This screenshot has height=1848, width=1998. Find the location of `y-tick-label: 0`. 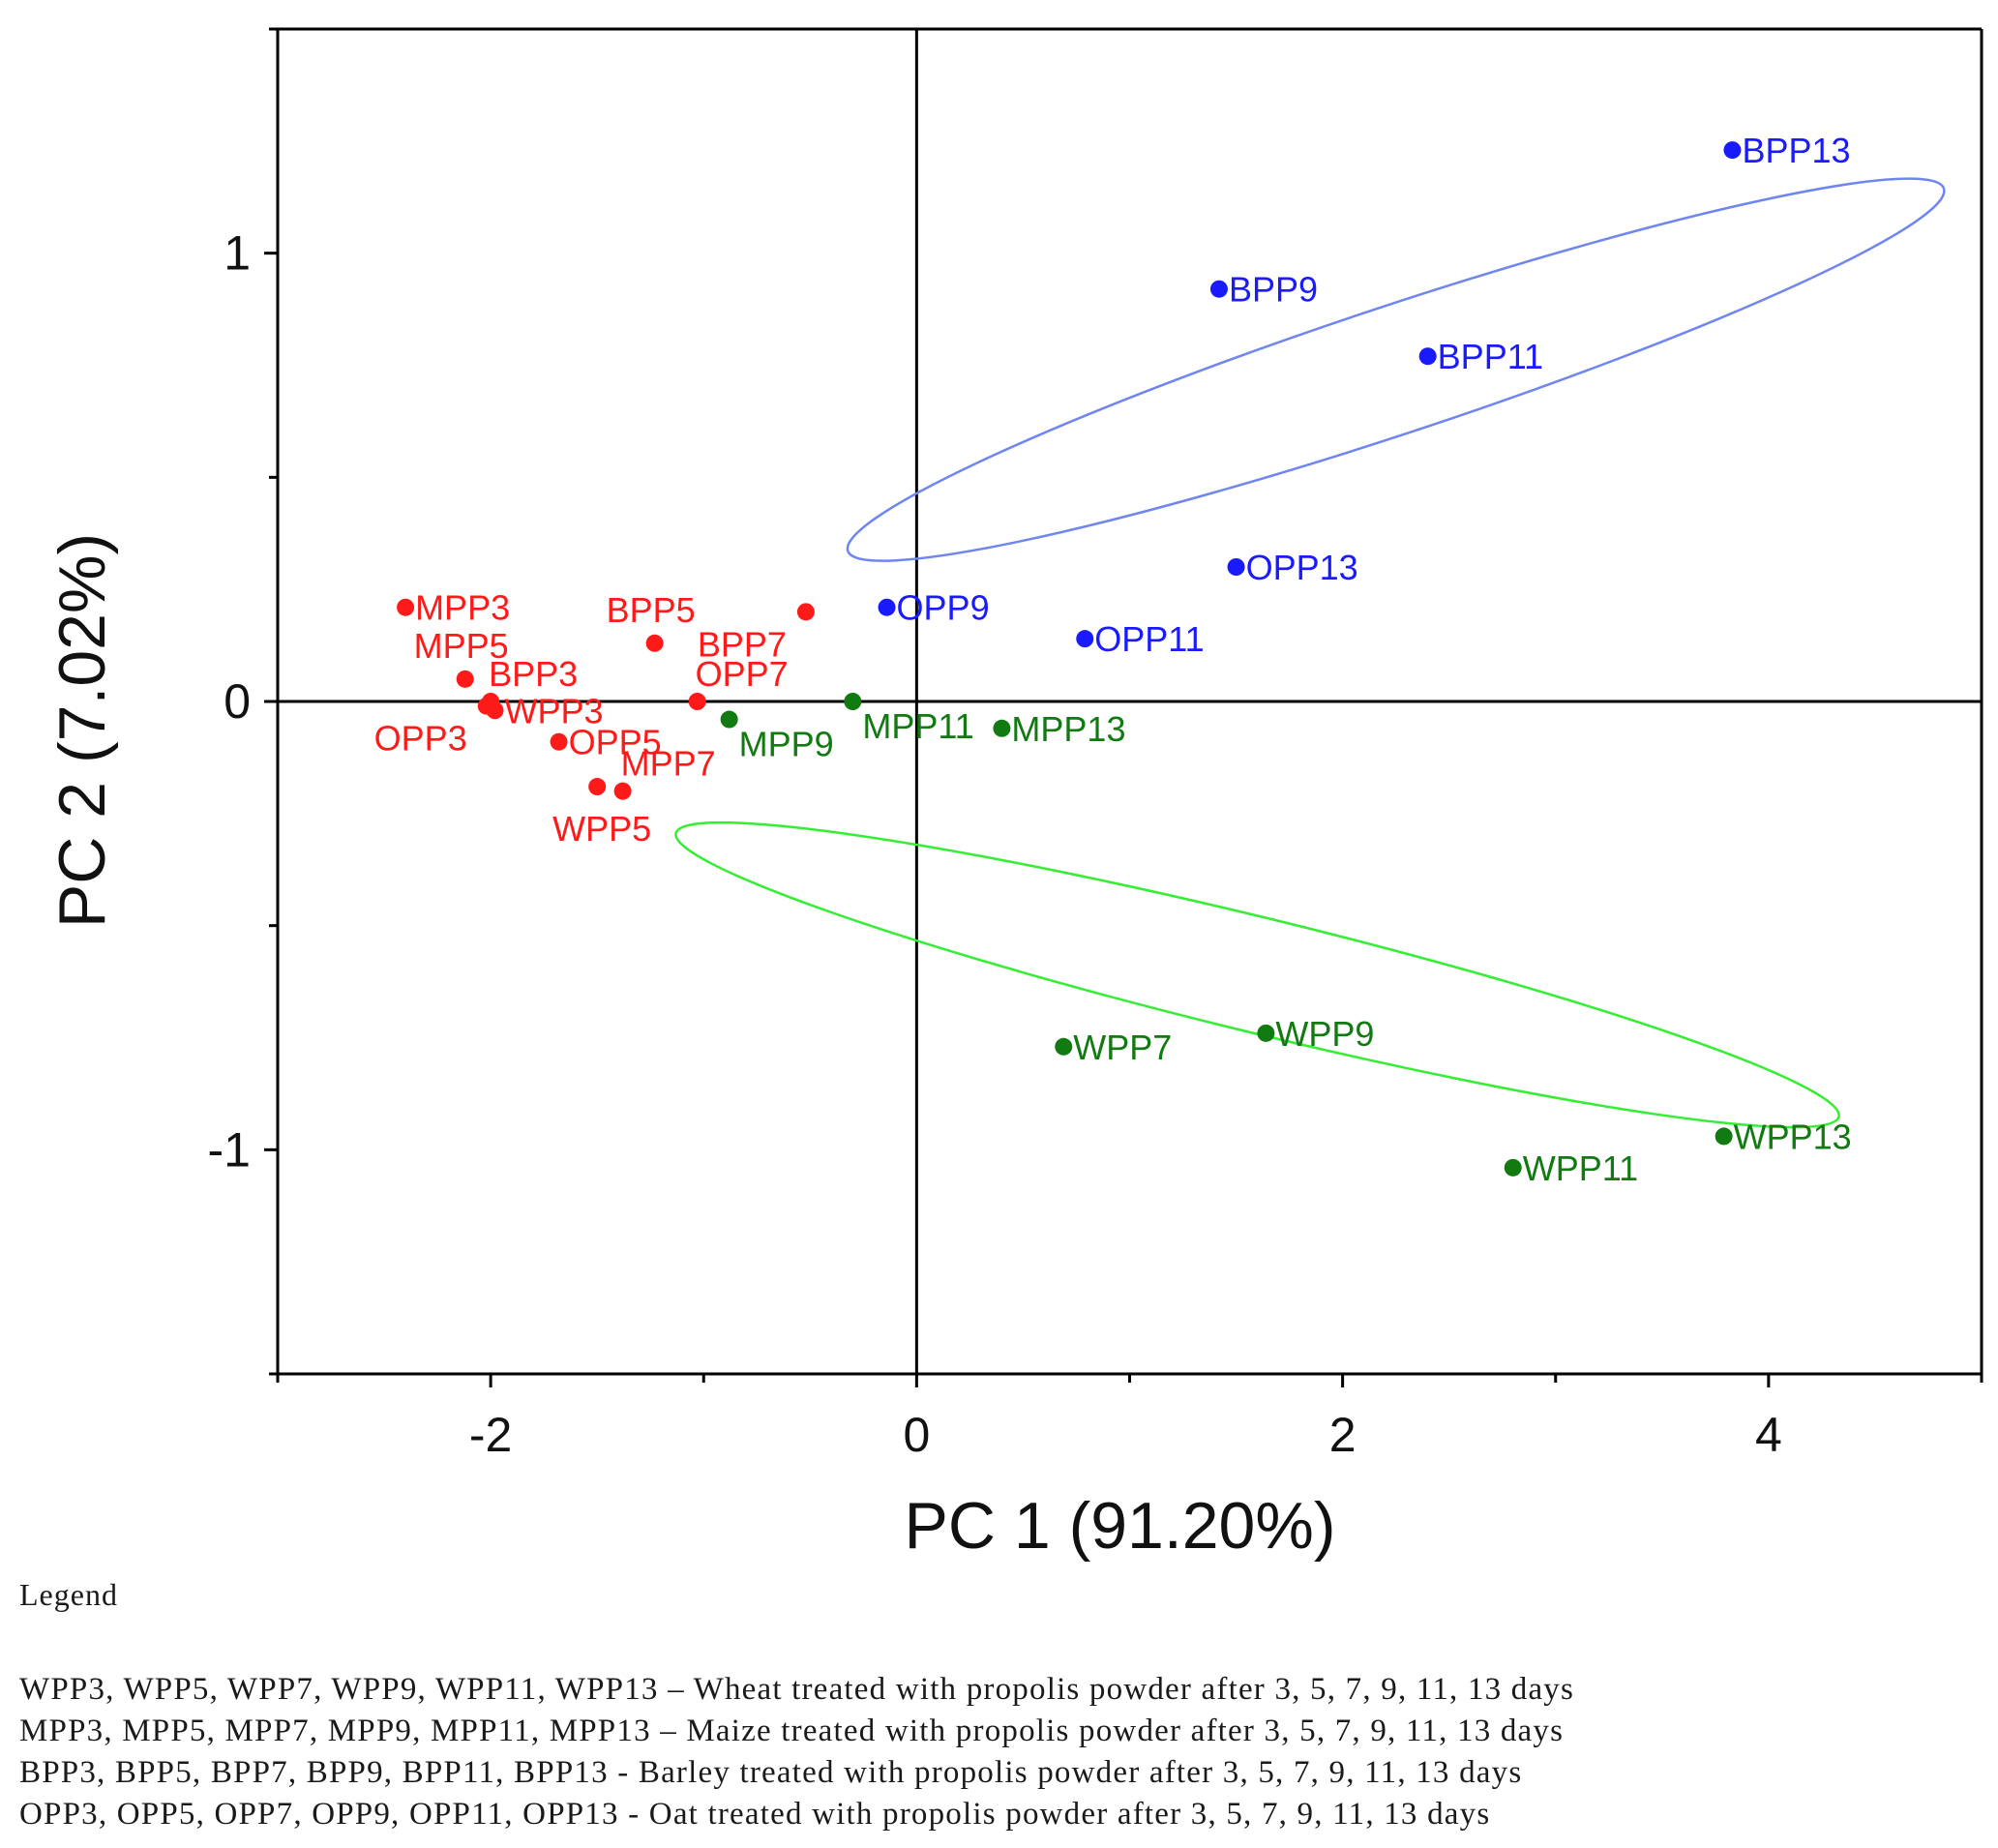

y-tick-label: 0 is located at coordinates (237, 701).